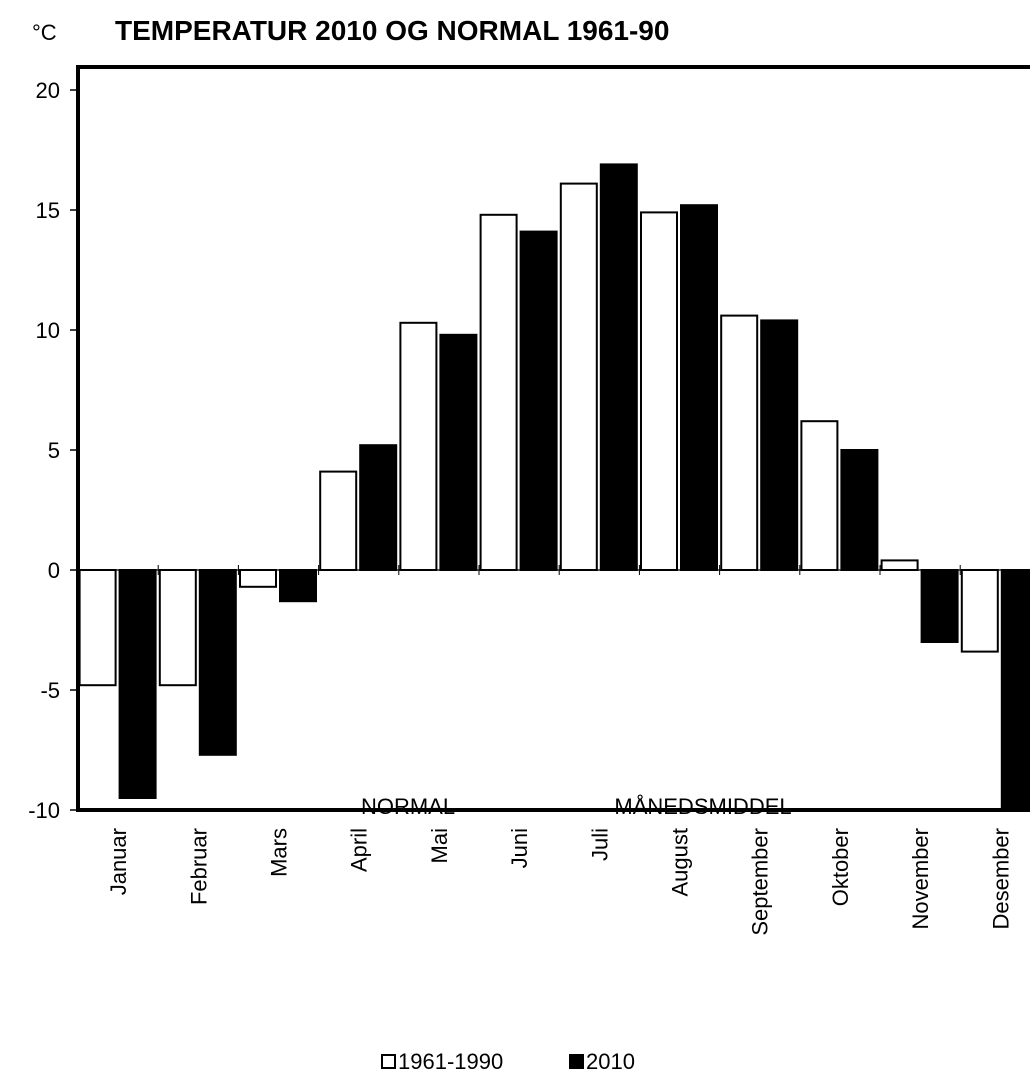 This screenshot has height=1081, width=1030. I want to click on legend: 1961-1990 2010, so click(508, 1061).